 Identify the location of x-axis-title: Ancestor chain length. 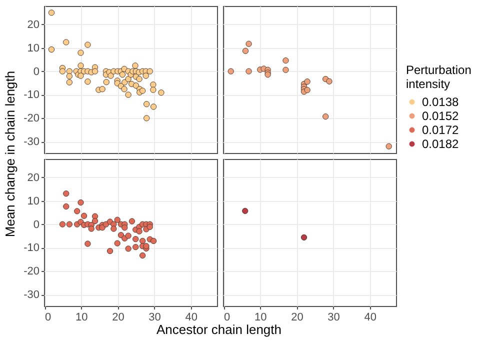
(219, 329).